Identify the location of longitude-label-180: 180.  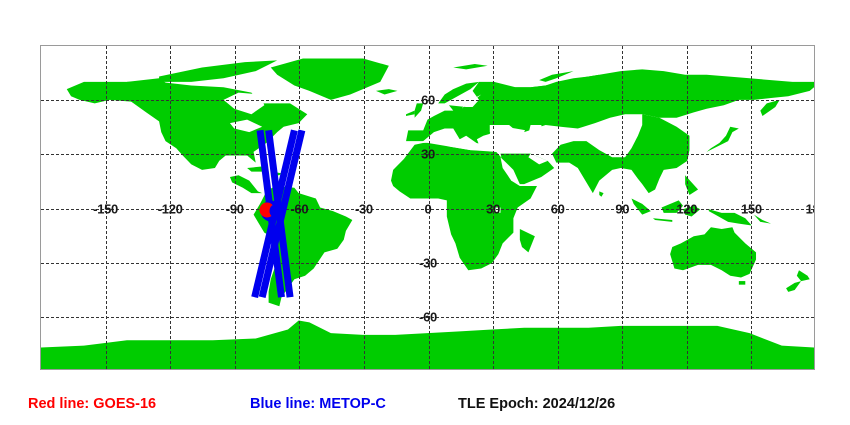
(809, 208).